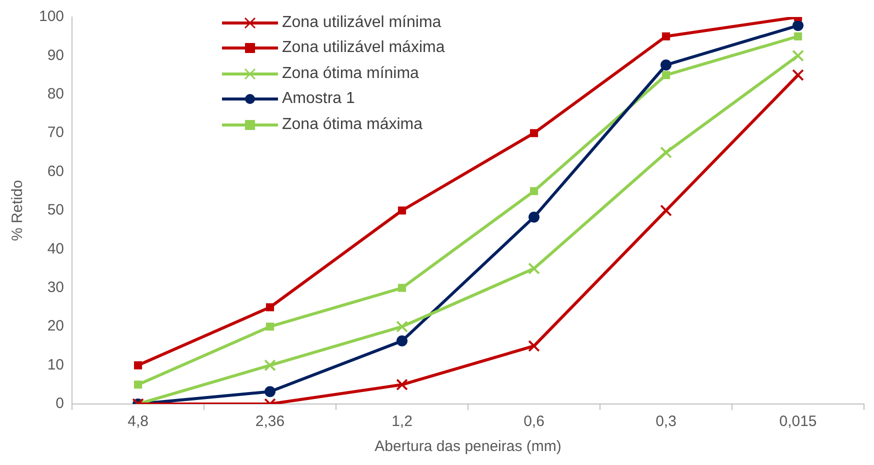 The width and height of the screenshot is (874, 465). I want to click on x-tick-label: 2,36, so click(270, 421).